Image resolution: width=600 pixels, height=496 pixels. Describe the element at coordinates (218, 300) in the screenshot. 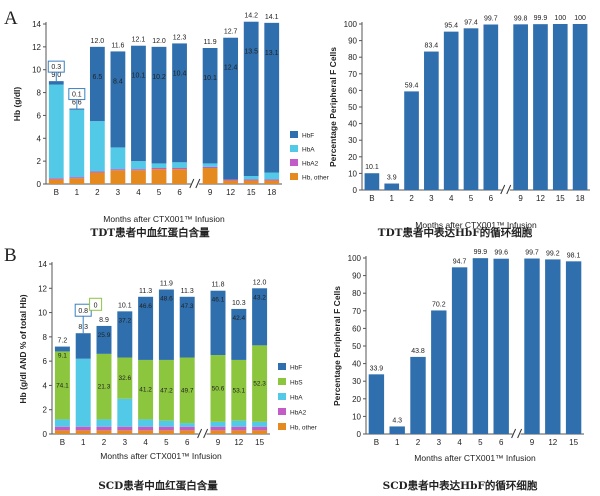

I see `segment-label-hbf: 46.1` at that location.